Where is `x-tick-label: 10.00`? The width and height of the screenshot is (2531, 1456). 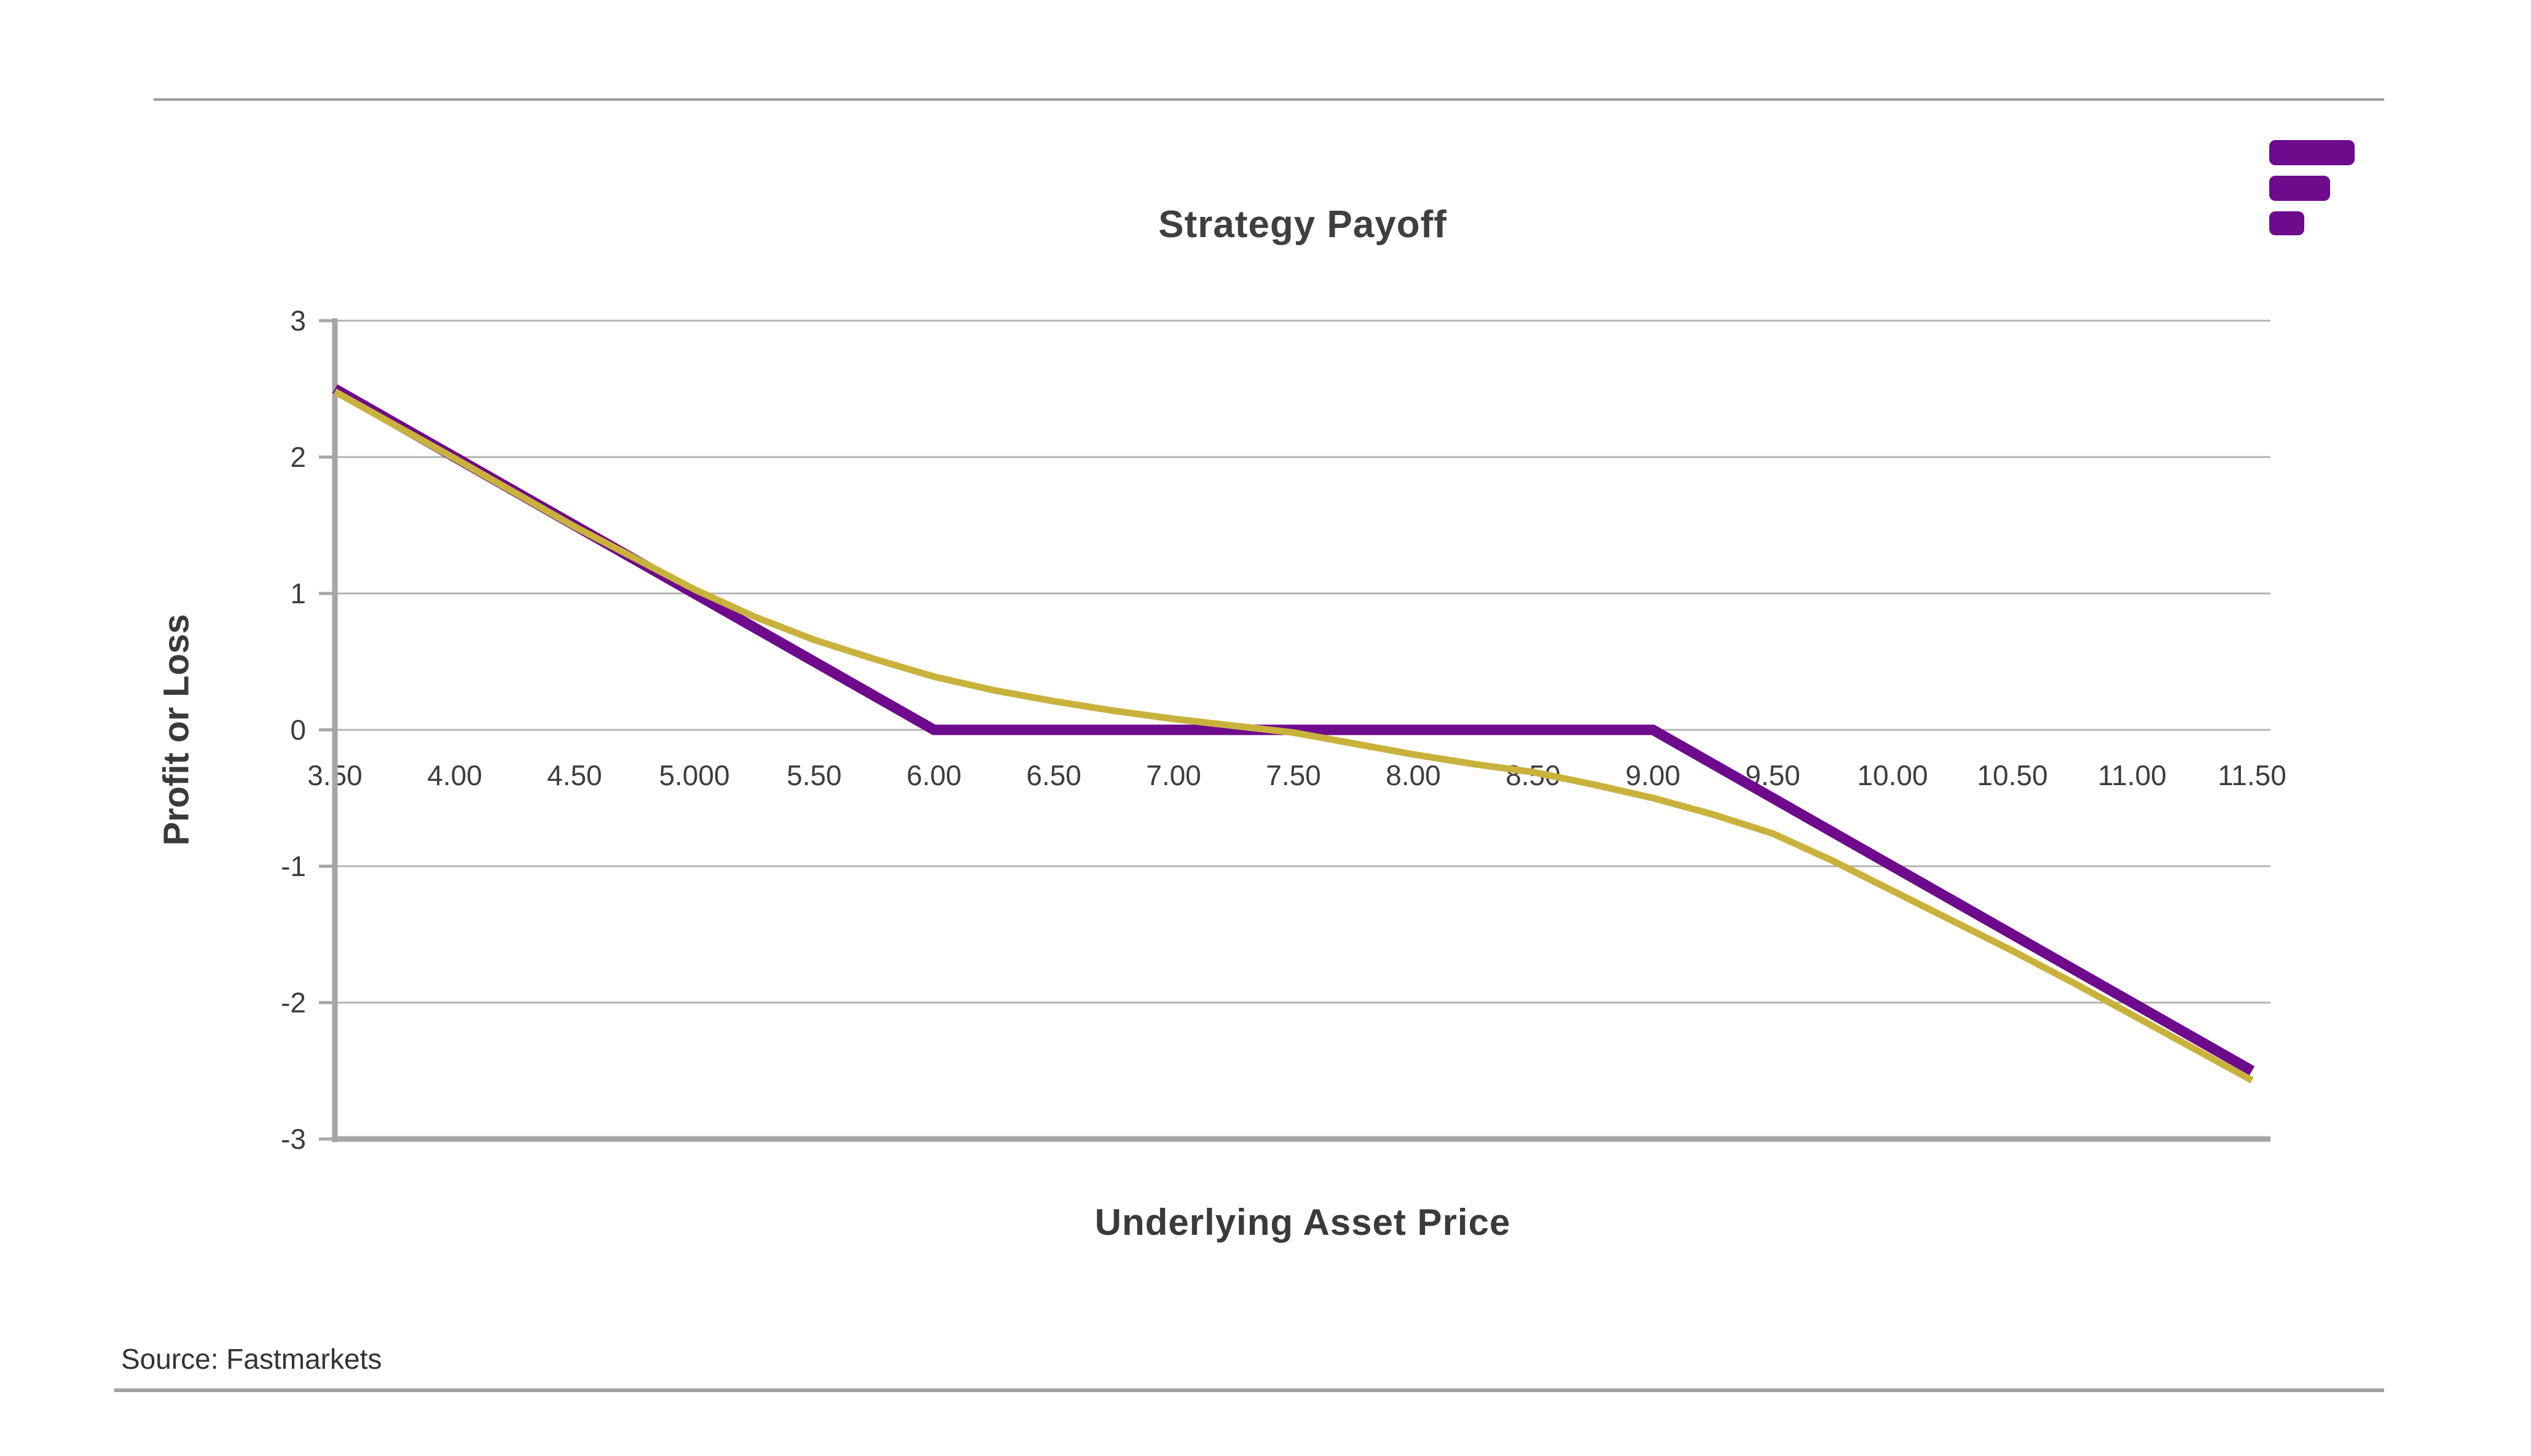 x-tick-label: 10.00 is located at coordinates (1893, 775).